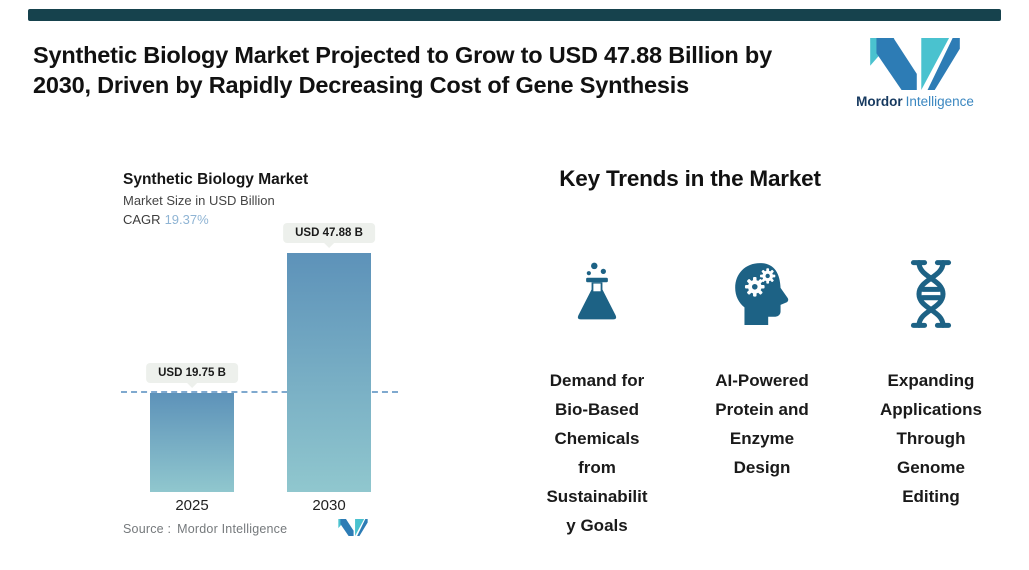 The height and width of the screenshot is (570, 1029). What do you see at coordinates (199, 200) in the screenshot?
I see `chart-subtitle: Market Size in USD Billion` at bounding box center [199, 200].